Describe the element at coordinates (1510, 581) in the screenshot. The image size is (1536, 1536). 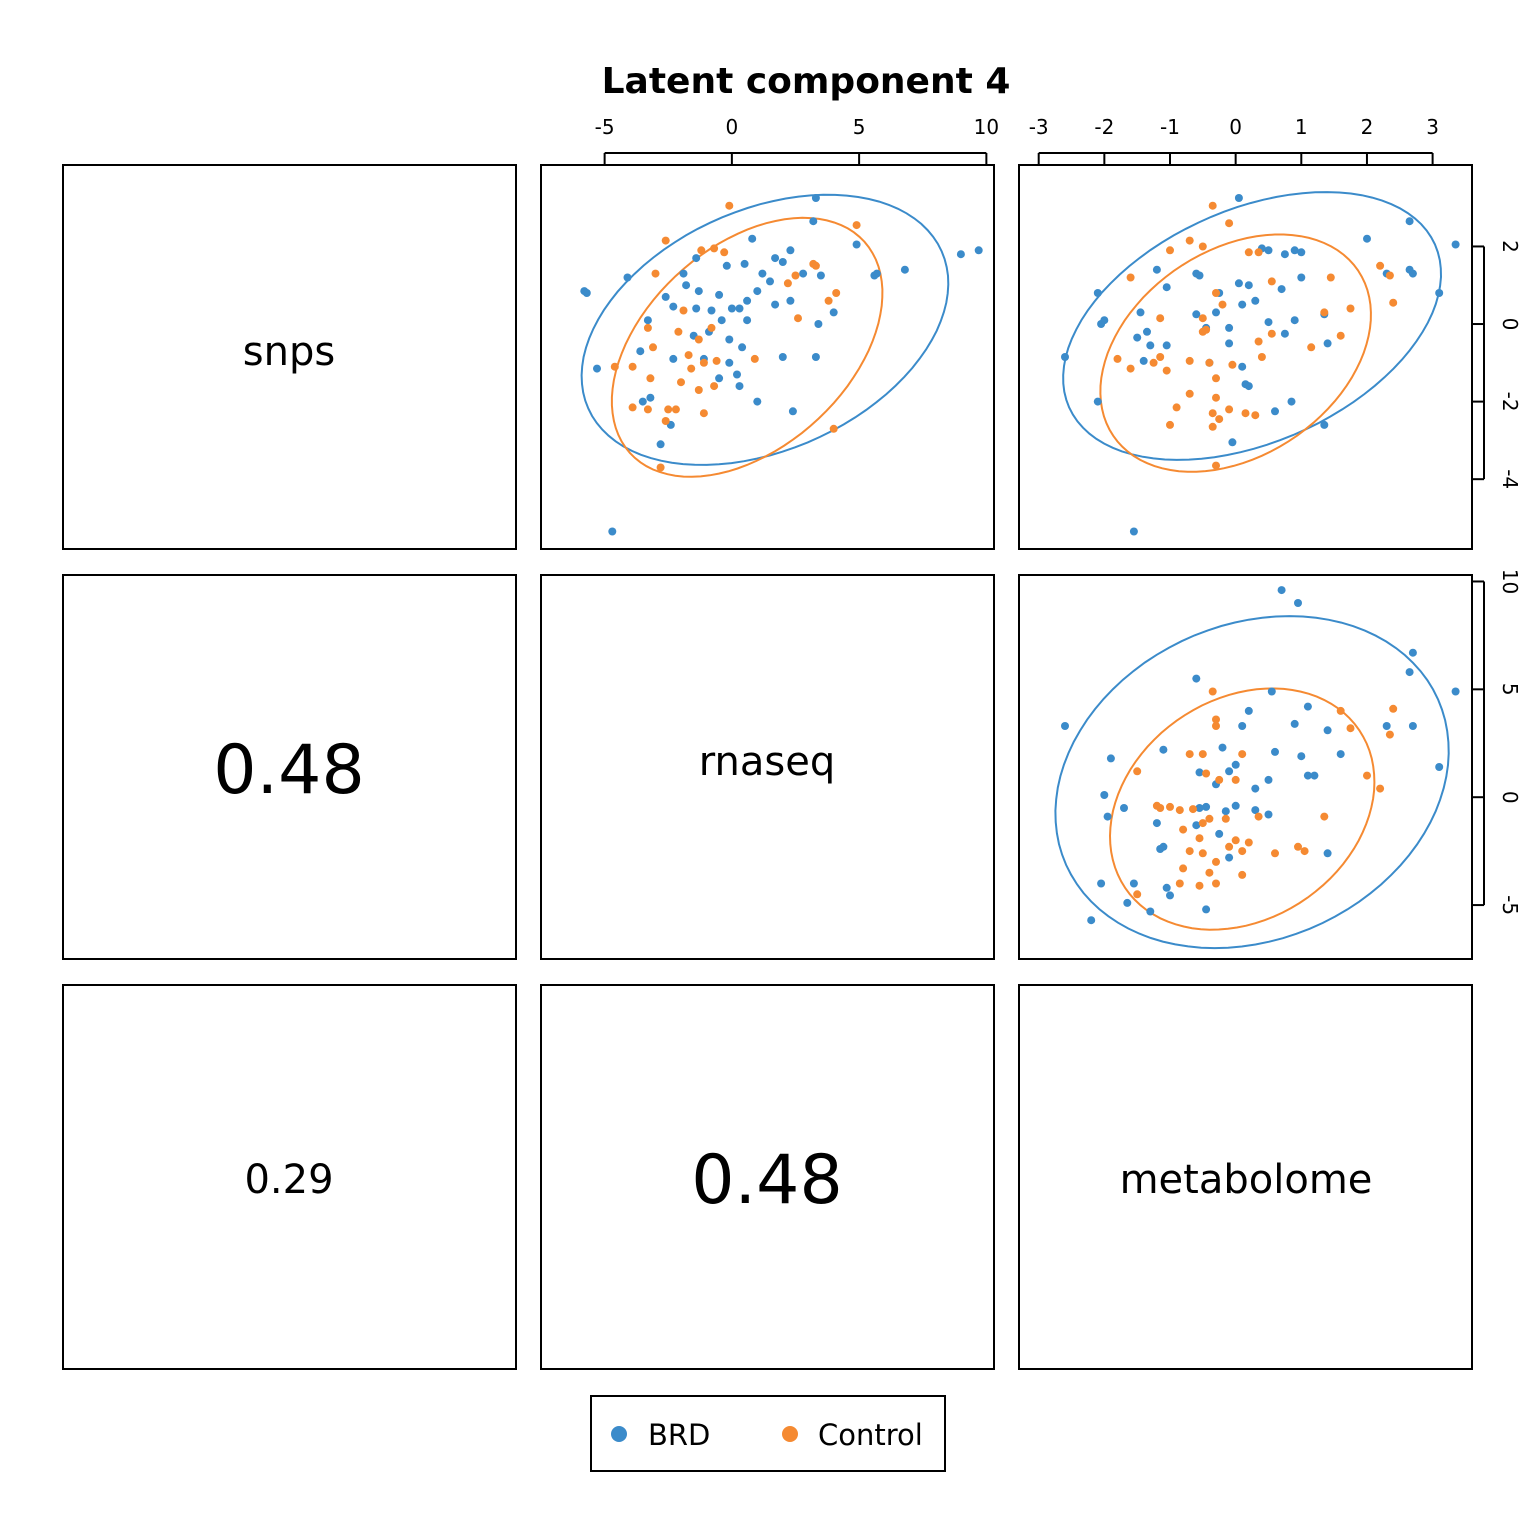
I see `y-tick-label: 10` at that location.